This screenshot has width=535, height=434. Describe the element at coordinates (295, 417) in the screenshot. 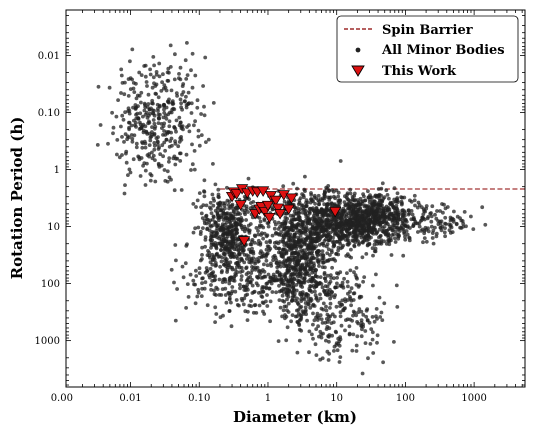

I see `x-axis-label: Diameter (km)` at that location.